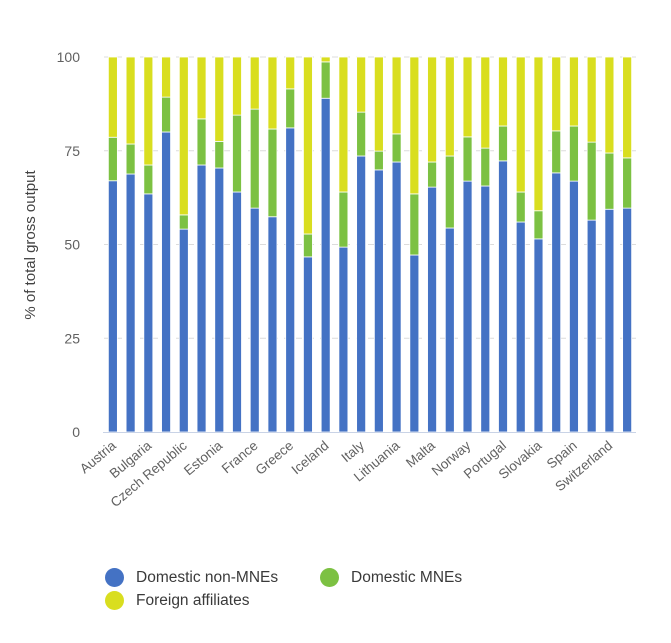 This screenshot has height=643, width=671. I want to click on bar-stack-bulgaria, so click(148, 244).